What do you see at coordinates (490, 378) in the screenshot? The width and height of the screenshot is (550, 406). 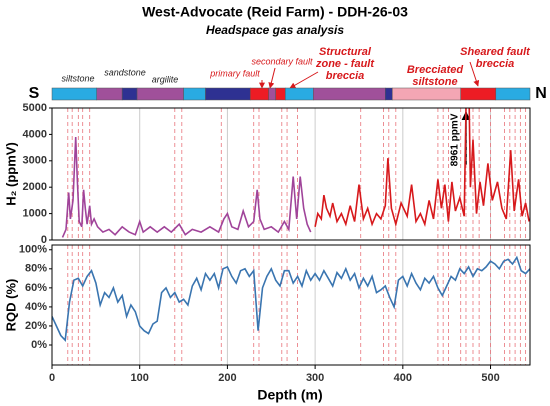 I see `x-tick-label: 500` at bounding box center [490, 378].